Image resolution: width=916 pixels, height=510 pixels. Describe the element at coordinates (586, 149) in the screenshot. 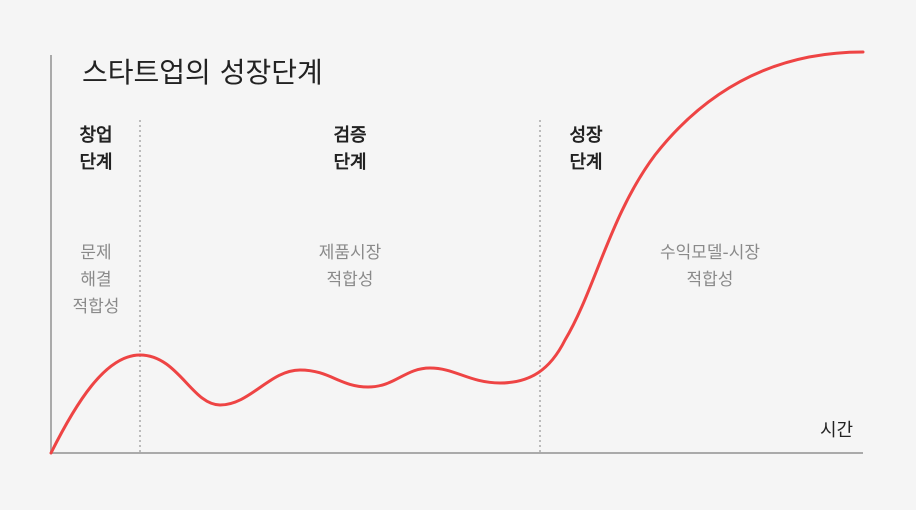

I see `stage-label-growth: 성장 단계` at that location.